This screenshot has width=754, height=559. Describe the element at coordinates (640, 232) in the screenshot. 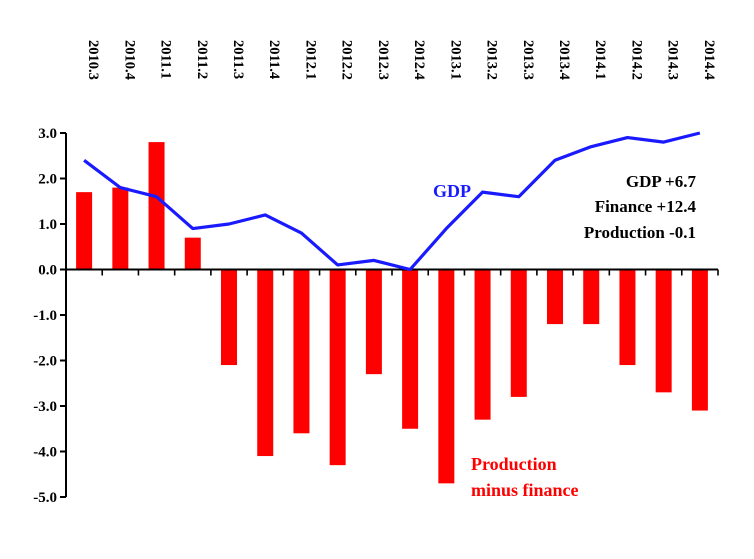

I see `summary-production: Production -0.1` at that location.